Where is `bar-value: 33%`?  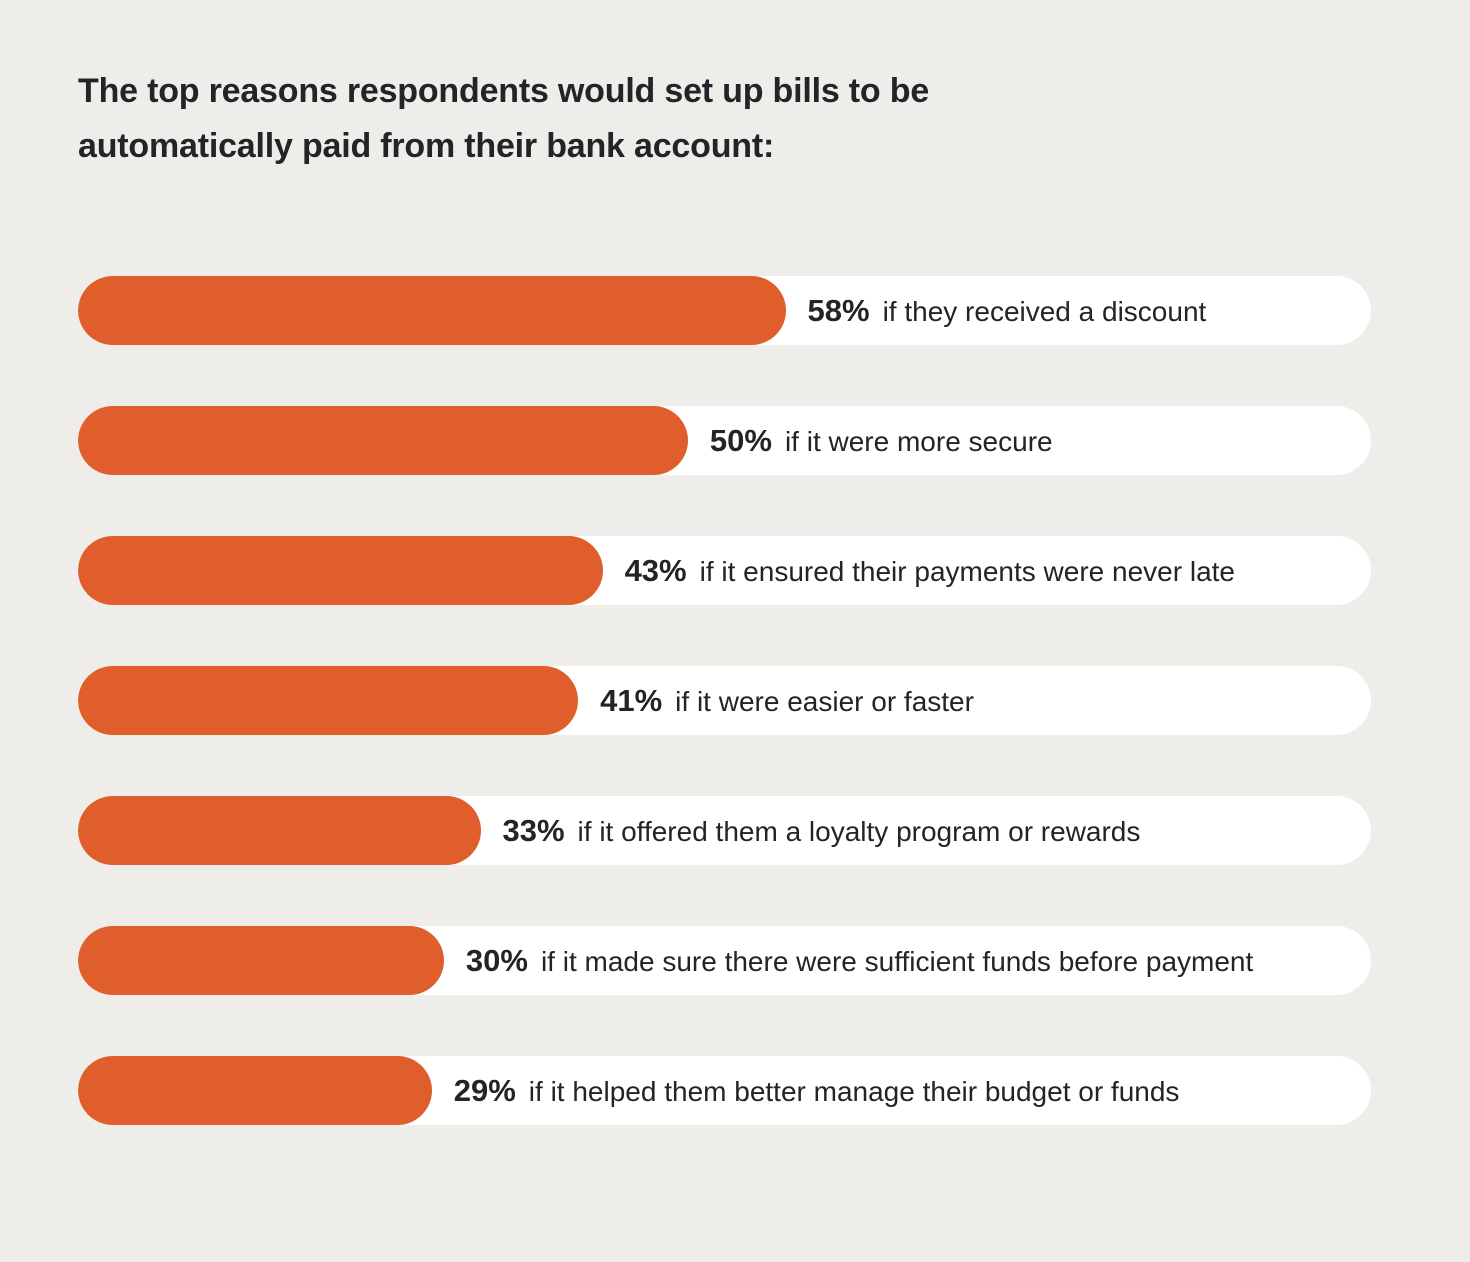
bar-value: 33% is located at coordinates (533, 830).